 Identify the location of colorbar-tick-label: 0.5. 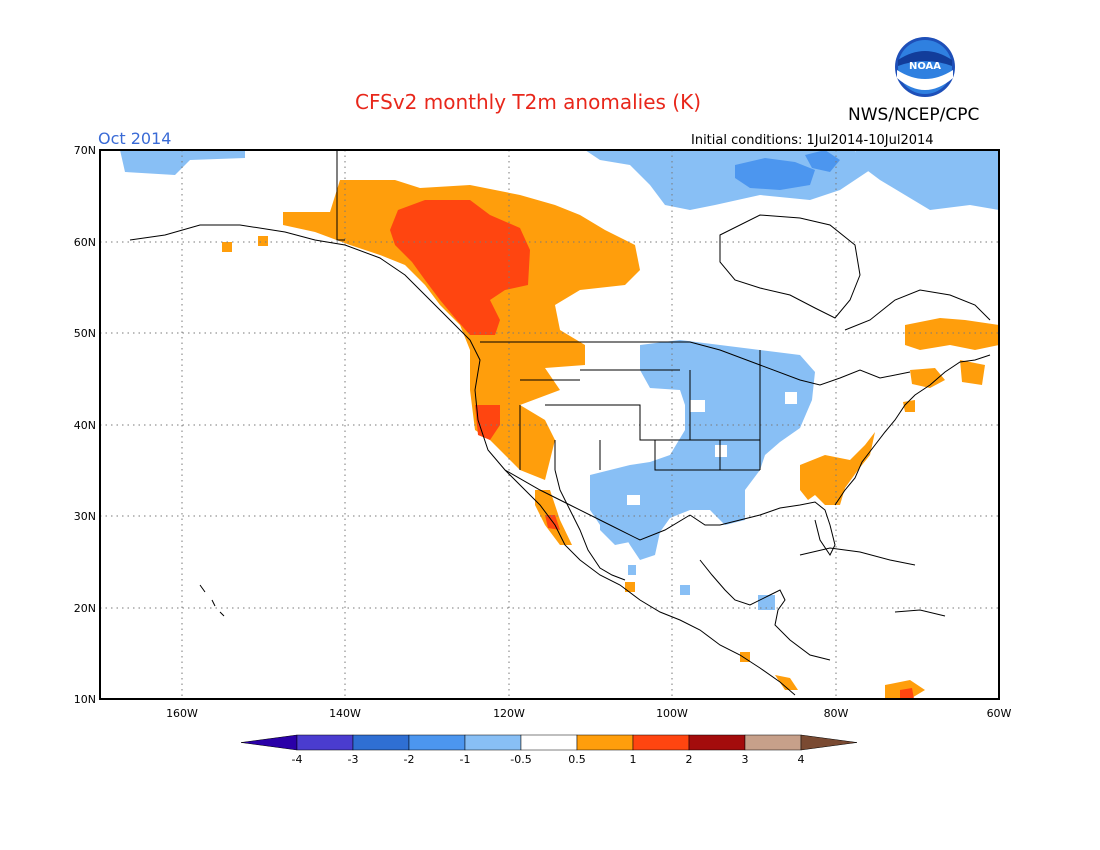
(577, 759).